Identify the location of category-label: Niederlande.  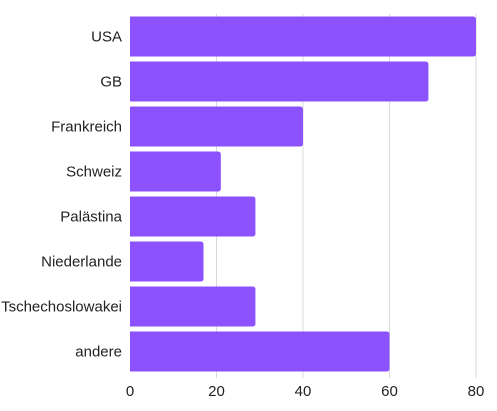
(81, 262).